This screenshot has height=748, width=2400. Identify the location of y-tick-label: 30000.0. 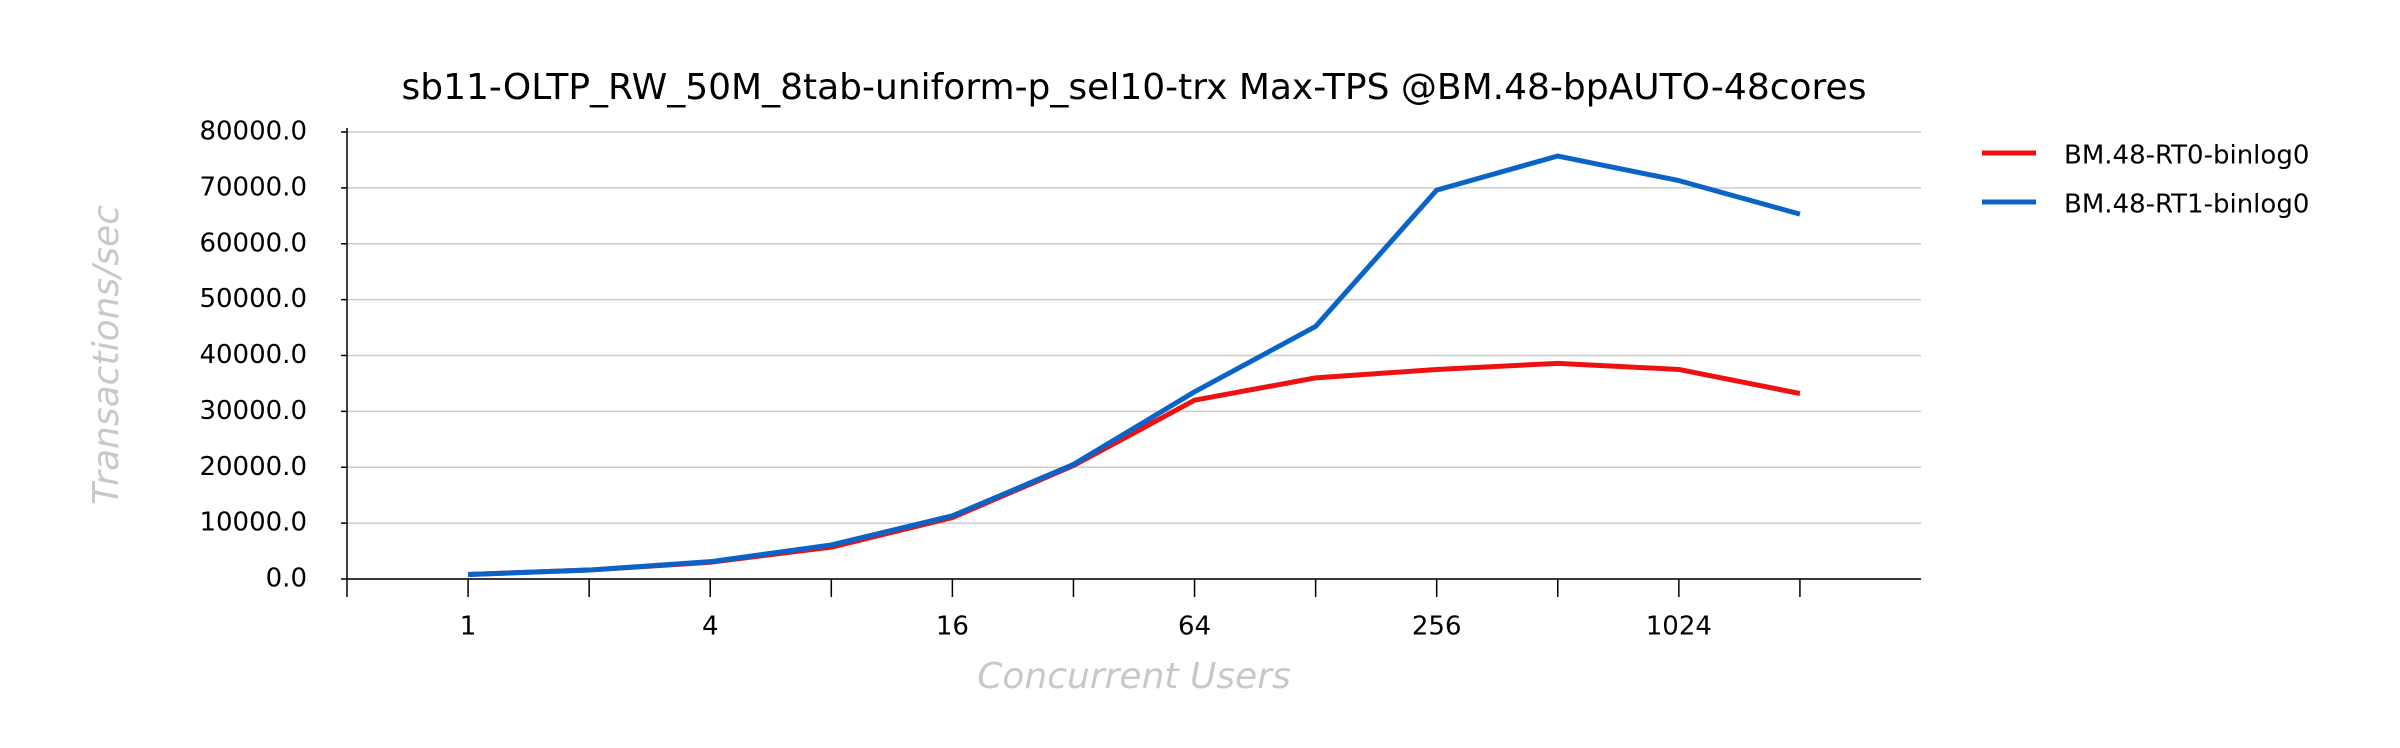
(253, 411).